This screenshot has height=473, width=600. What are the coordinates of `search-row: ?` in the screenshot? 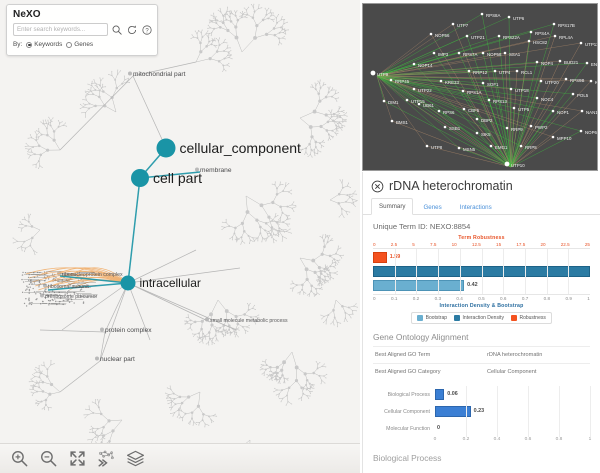 It's located at (83, 29).